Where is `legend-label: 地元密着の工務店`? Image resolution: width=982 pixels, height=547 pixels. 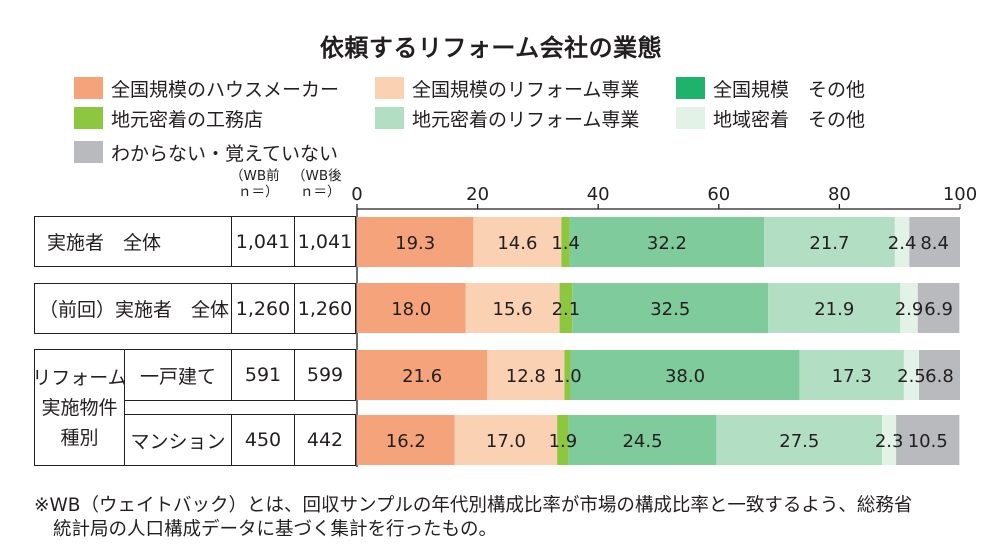 legend-label: 地元密着の工務店 is located at coordinates (187, 119).